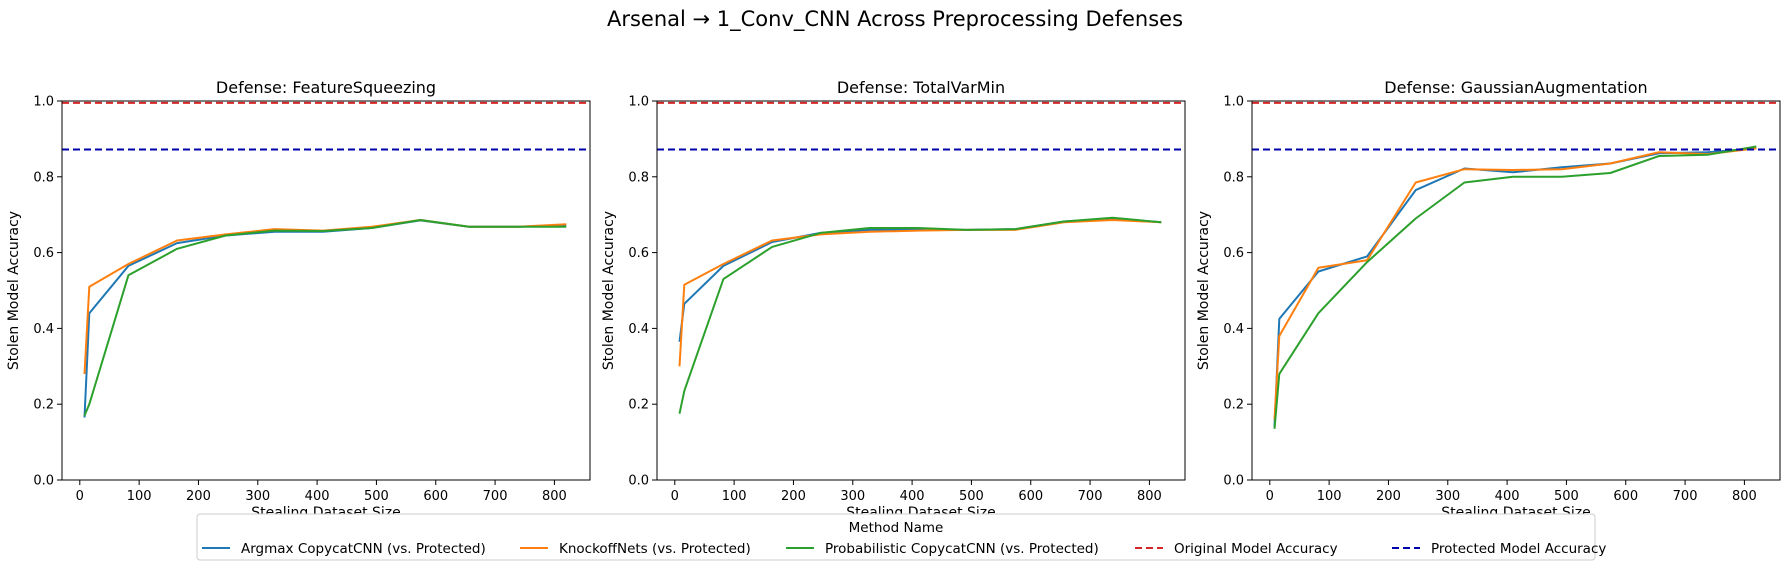 The height and width of the screenshot is (571, 1790). I want to click on legend-item: Probabilistic CopycatCNN (vs. Protected), so click(942, 549).